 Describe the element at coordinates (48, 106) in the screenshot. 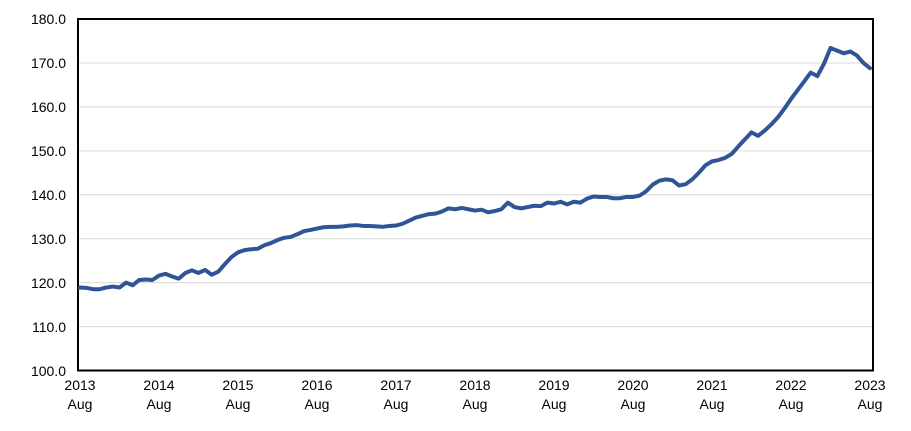

I see `y-axis-tick-label: 160.0` at that location.